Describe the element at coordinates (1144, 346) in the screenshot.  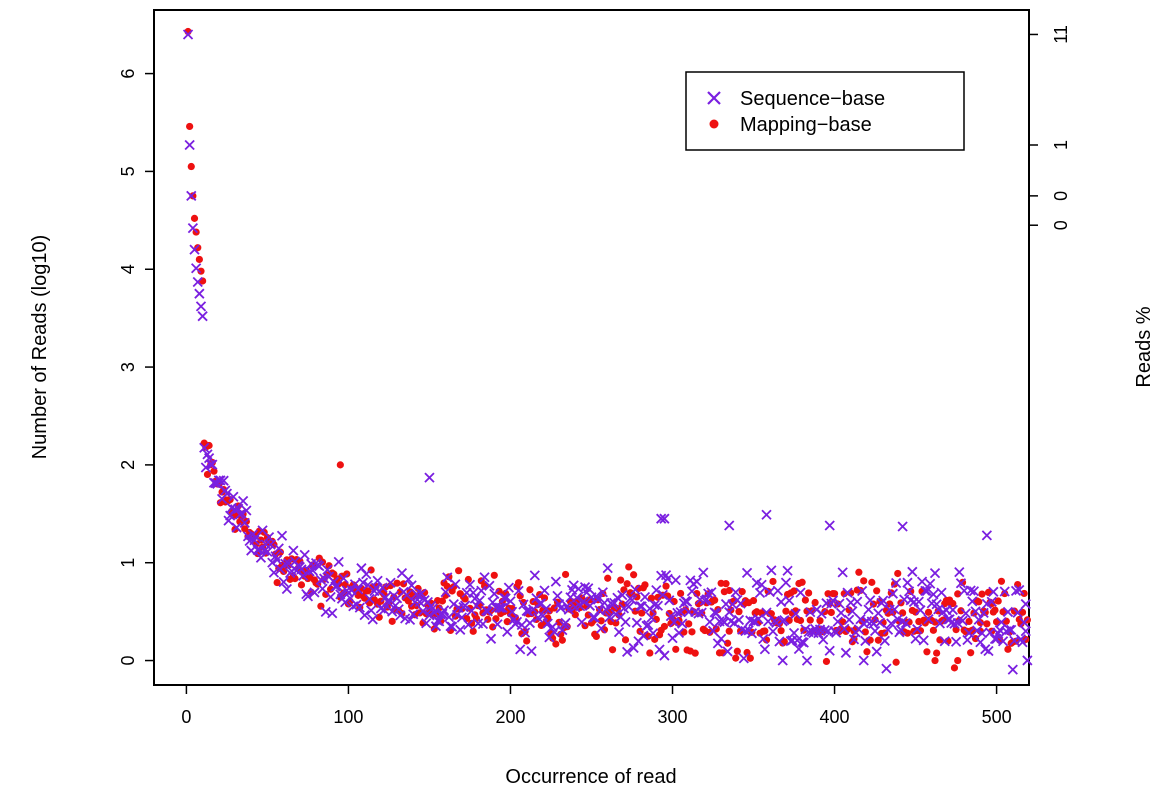
I see `y2-axis-title: Reads %` at that location.